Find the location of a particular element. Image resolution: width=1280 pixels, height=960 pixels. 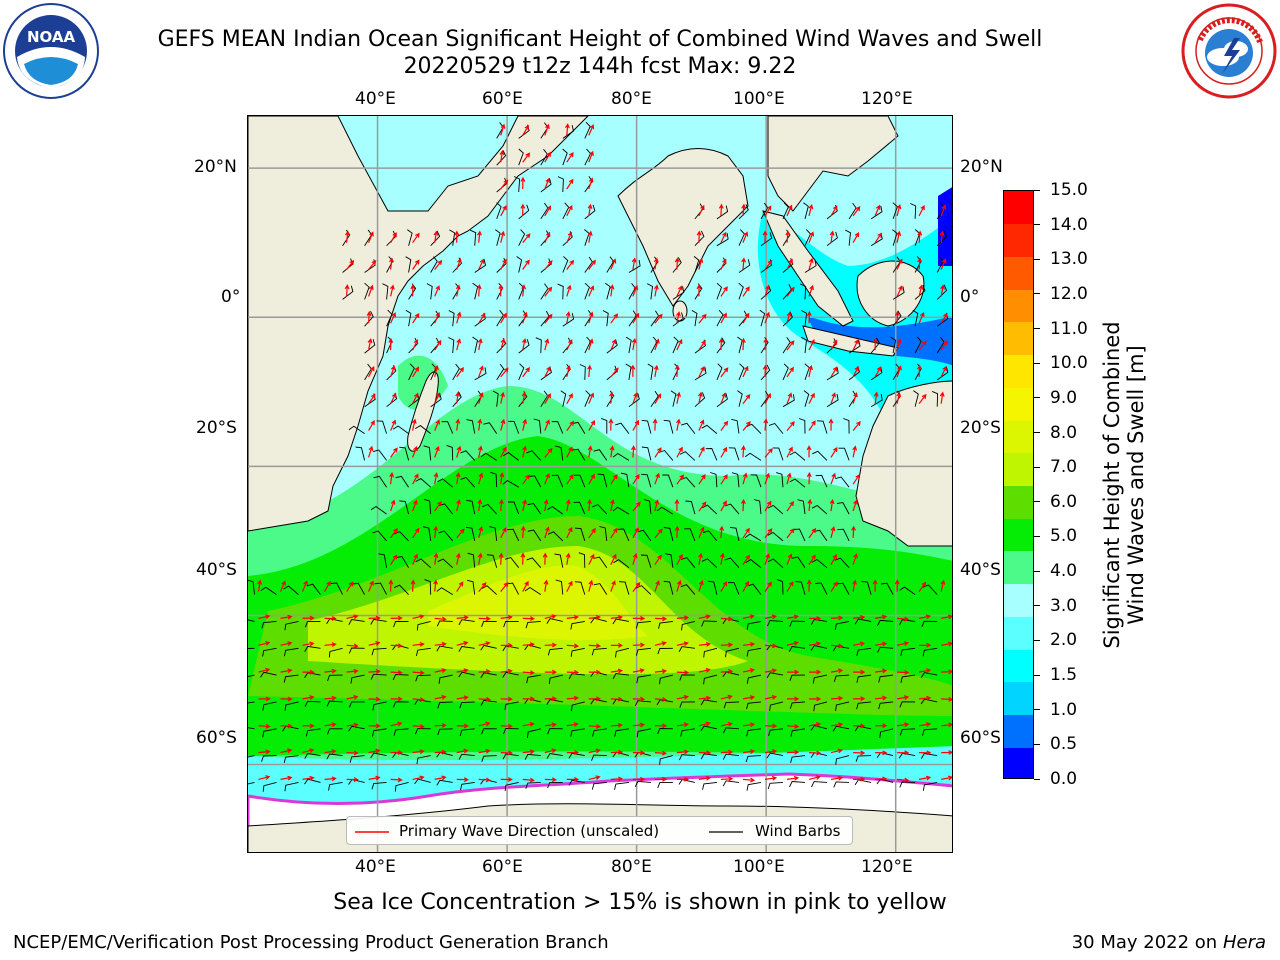

colorbar-tick-label: 0.5 is located at coordinates (1064, 744).